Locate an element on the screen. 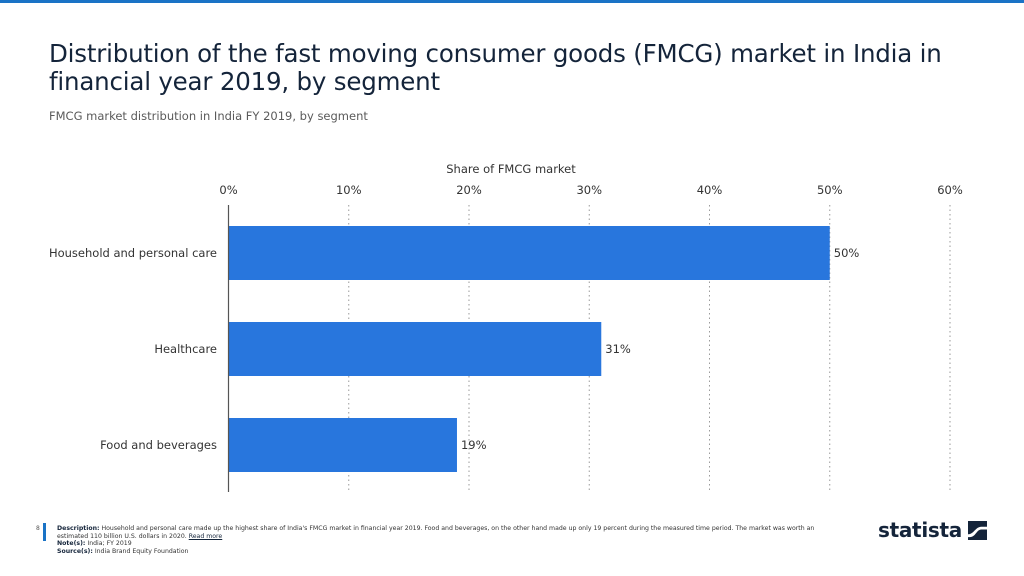 This screenshot has width=1024, height=576. page-number: 8 is located at coordinates (38, 528).